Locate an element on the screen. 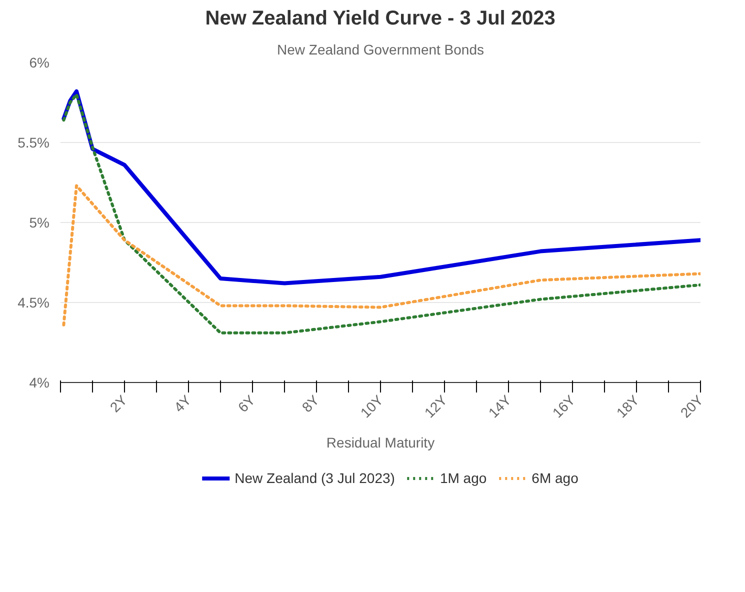 This screenshot has width=745, height=592. legend-label: New Zealand (3 Jul 2023) is located at coordinates (314, 478).